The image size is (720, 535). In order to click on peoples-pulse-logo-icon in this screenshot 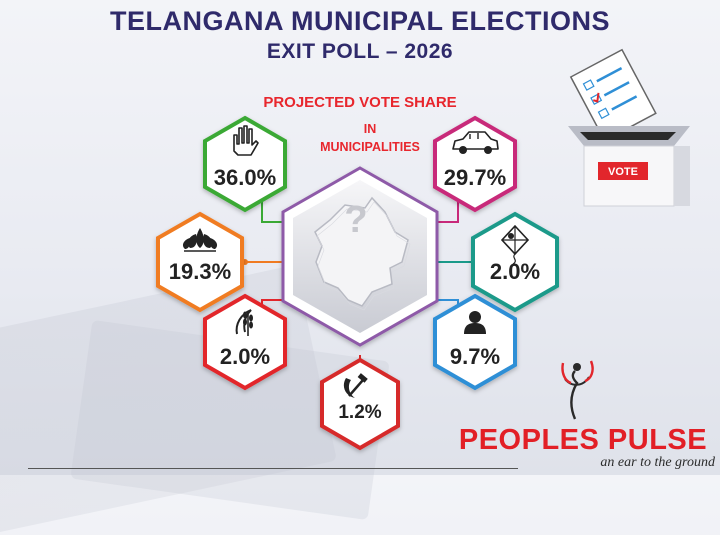, I will do `click(577, 390)`.